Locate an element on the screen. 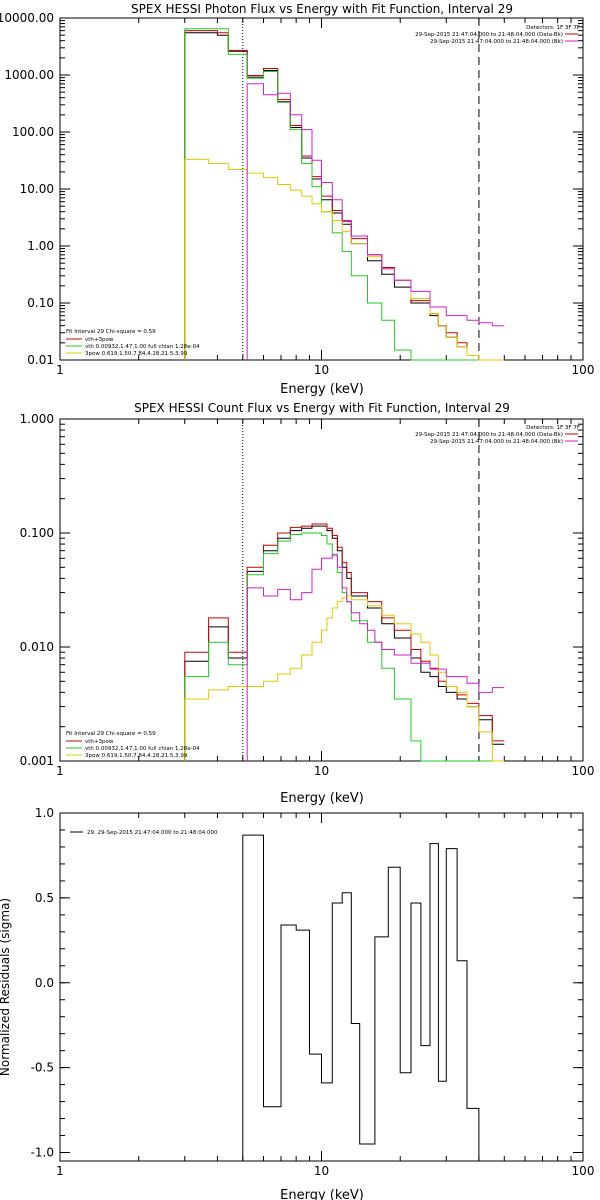  y-tick-label: 1.00 is located at coordinates (40, 246).